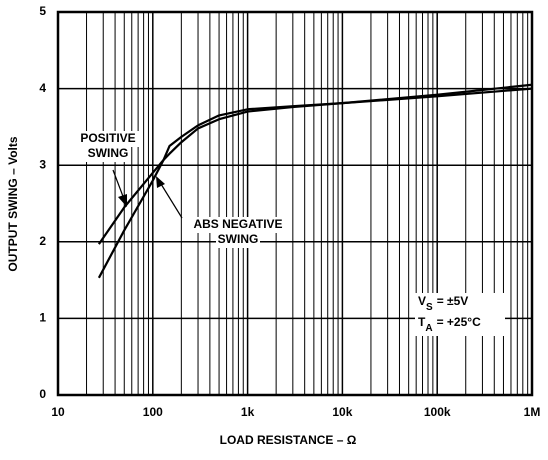 Image resolution: width=548 pixels, height=460 pixels. Describe the element at coordinates (153, 412) in the screenshot. I see `x-tick-label: 100` at that location.